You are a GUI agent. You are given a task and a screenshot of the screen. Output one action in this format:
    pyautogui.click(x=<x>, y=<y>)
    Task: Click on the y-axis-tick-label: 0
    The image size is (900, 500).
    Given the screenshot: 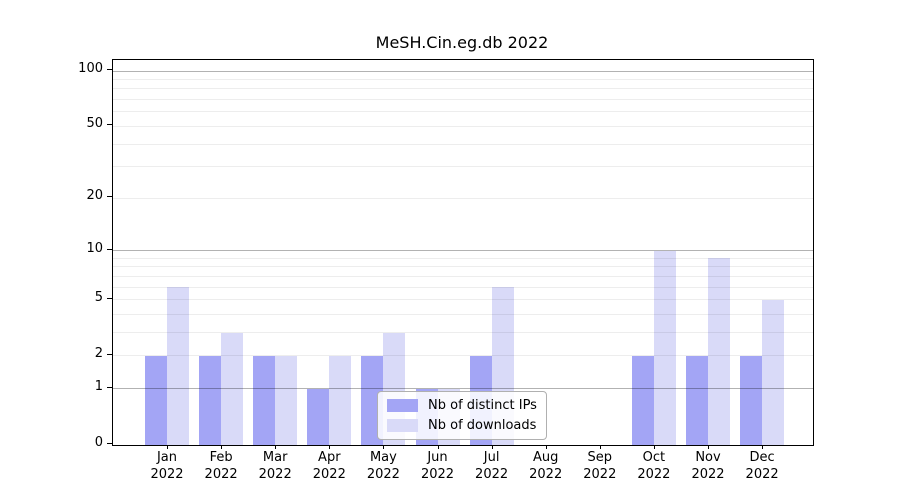 What is the action you would take?
    pyautogui.click(x=98, y=442)
    